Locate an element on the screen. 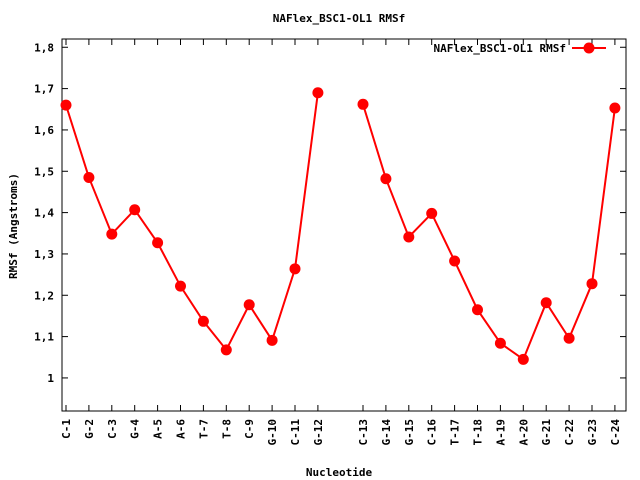 The image size is (640, 480). x-tick-label: C-13 is located at coordinates (363, 432).